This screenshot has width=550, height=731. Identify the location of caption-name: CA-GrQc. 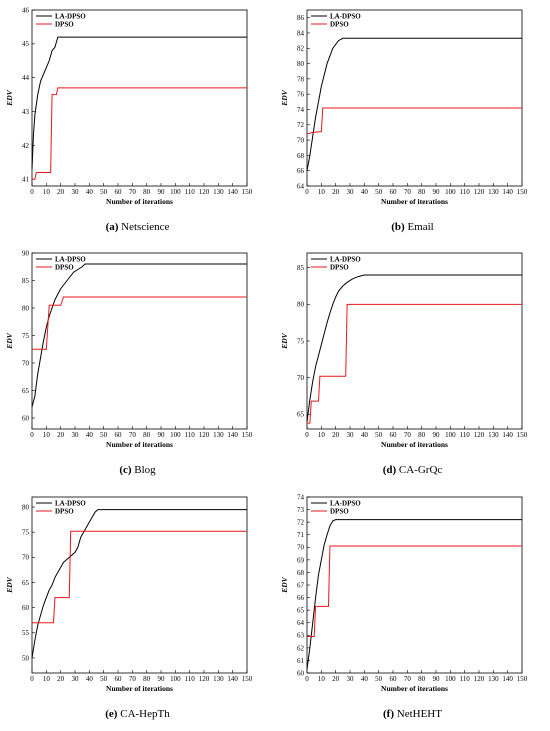
(419, 470).